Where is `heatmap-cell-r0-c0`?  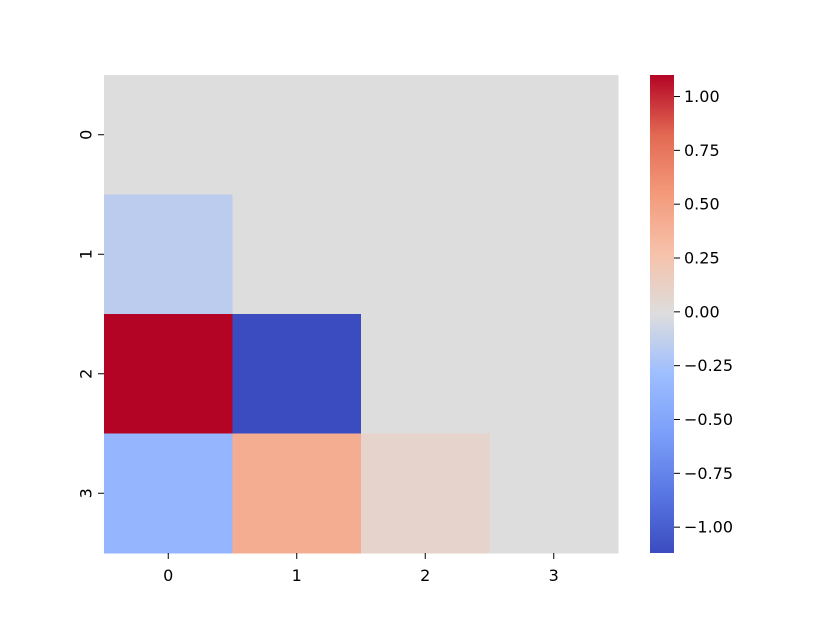
heatmap-cell-r0-c0 is located at coordinates (168, 135).